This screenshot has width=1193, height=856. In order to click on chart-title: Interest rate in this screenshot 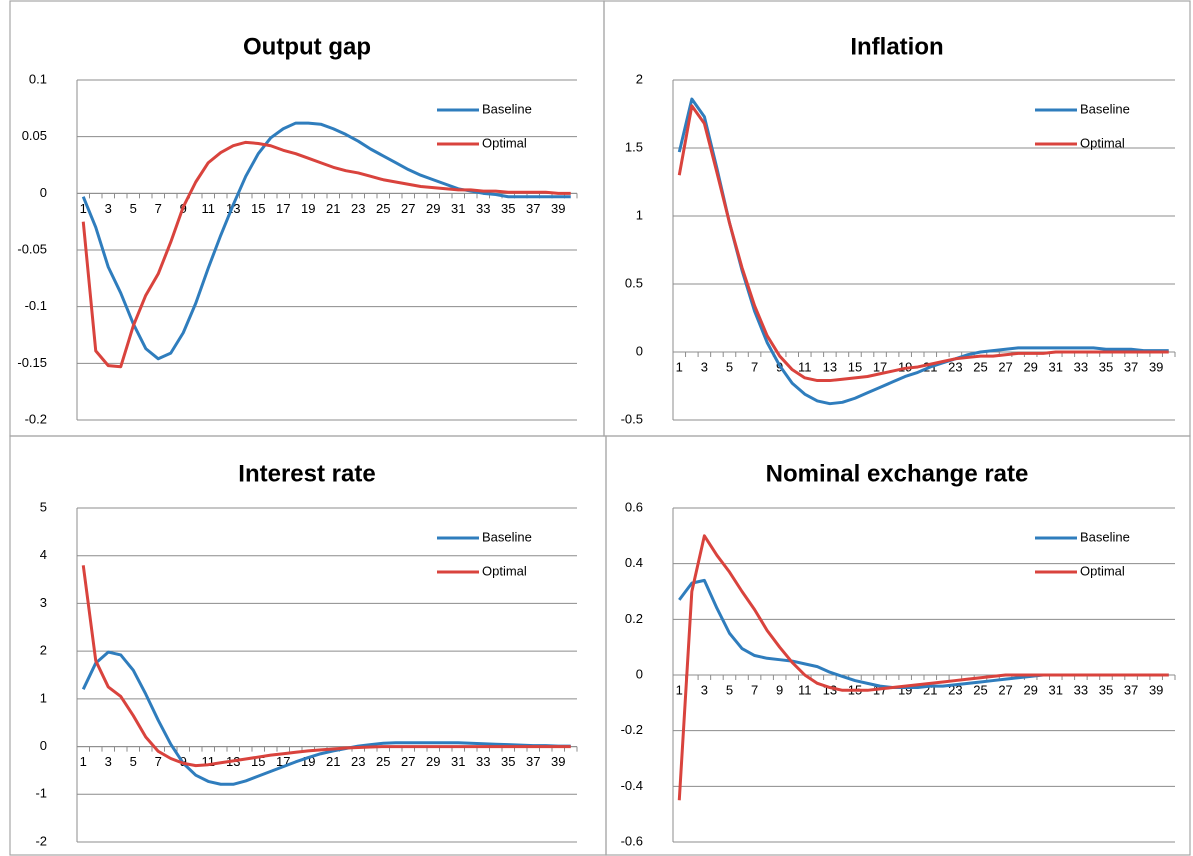, I will do `click(306, 473)`.